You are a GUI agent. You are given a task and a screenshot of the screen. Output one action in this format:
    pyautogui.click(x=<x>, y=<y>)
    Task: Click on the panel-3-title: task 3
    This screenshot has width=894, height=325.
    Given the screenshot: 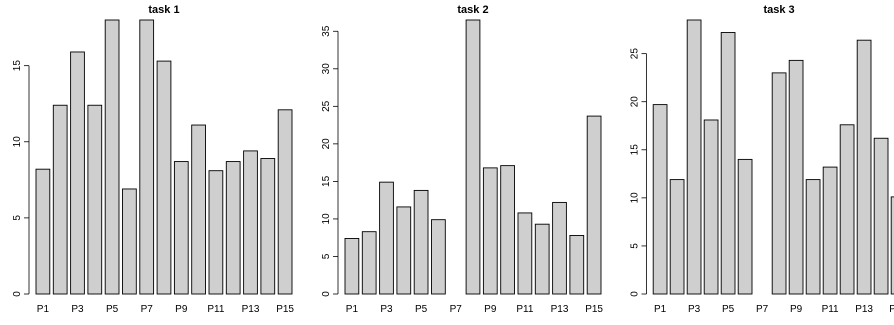 What is the action you would take?
    pyautogui.click(x=778, y=10)
    